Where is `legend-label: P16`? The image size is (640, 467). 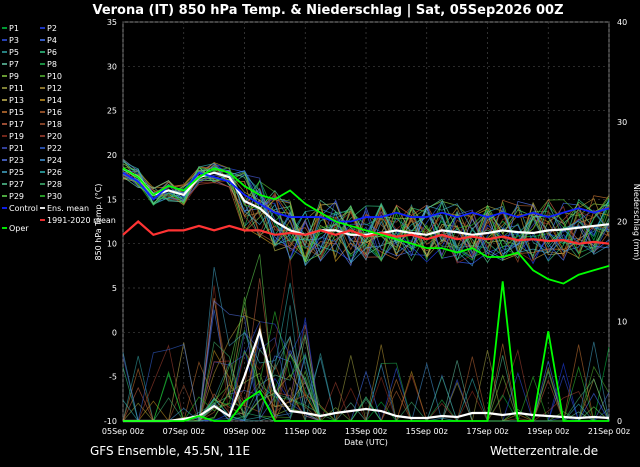 legend-label: P16 is located at coordinates (54, 112).